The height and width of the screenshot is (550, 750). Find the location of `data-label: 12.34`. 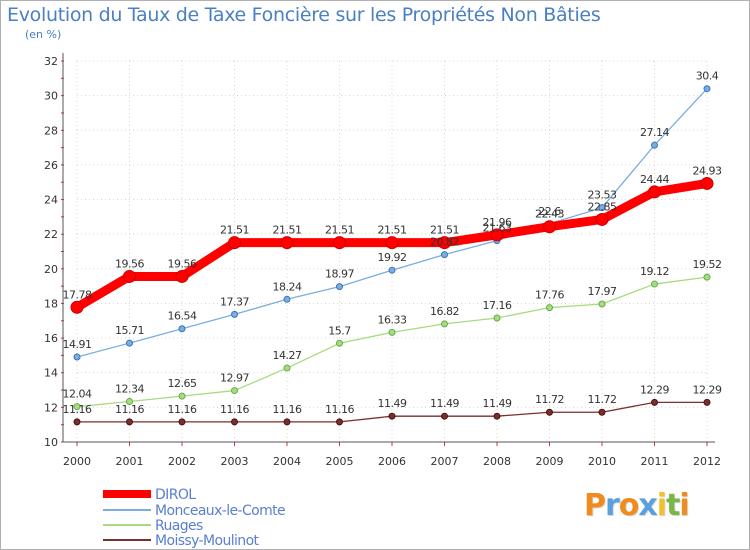

data-label: 12.34 is located at coordinates (129, 388).